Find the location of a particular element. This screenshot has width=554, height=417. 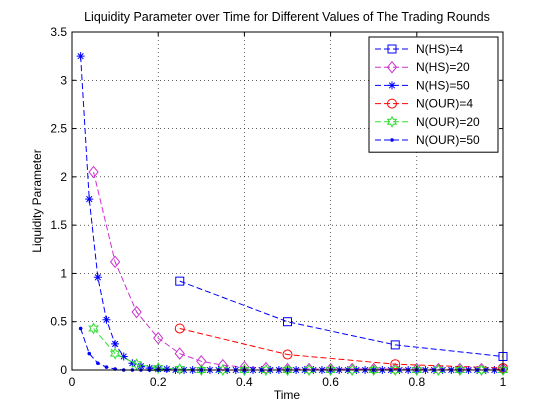

series-group is located at coordinates (341, 318).